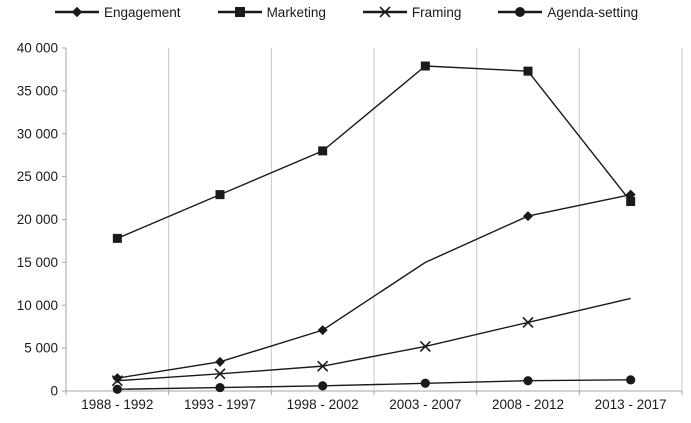 The width and height of the screenshot is (691, 423). What do you see at coordinates (436, 12) in the screenshot?
I see `legend-label-framing: Framing` at bounding box center [436, 12].